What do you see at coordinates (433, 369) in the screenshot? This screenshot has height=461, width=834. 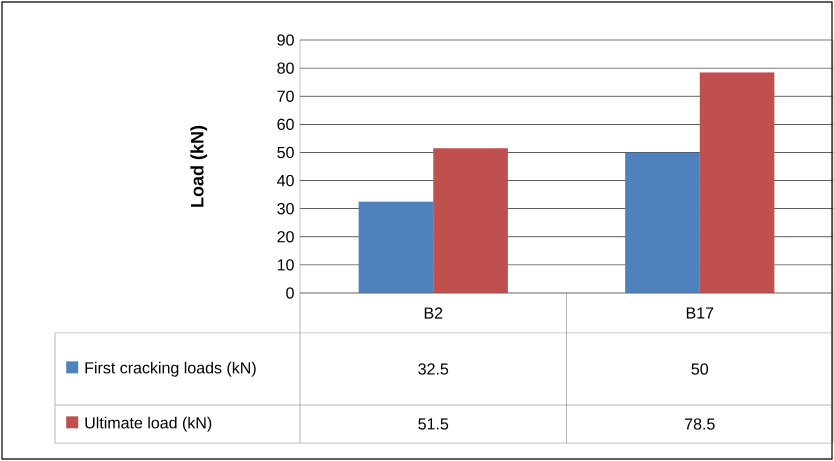 I see `data-label: 32.5` at bounding box center [433, 369].